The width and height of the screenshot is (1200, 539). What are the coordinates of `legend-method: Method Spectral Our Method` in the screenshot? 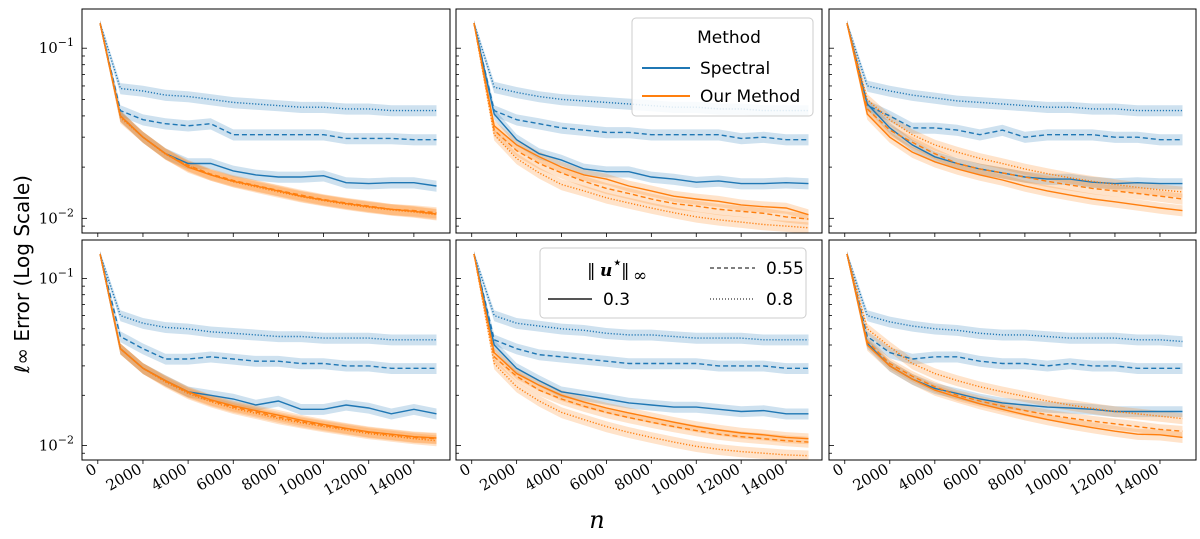 It's located at (722, 67).